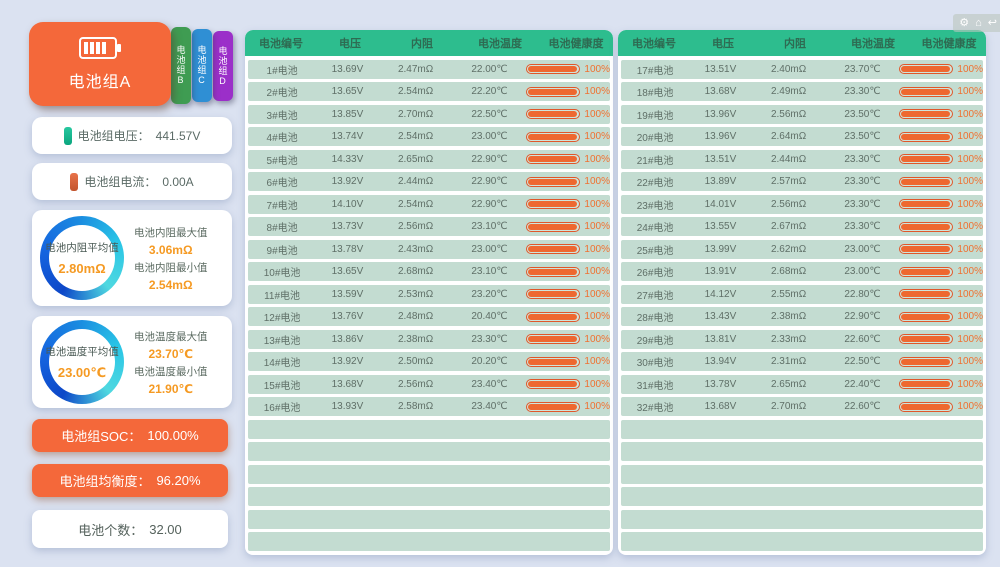  I want to click on voltage-cell: 14.12V, so click(720, 294).